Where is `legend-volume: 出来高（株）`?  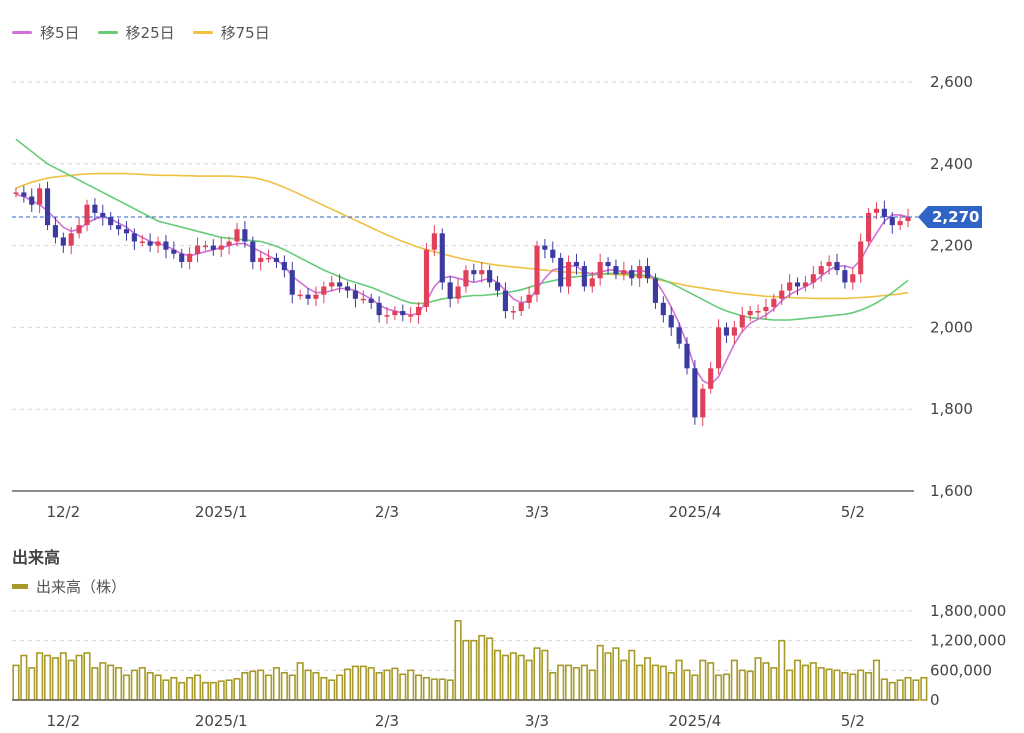 legend-volume: 出来高（株） is located at coordinates (69, 586).